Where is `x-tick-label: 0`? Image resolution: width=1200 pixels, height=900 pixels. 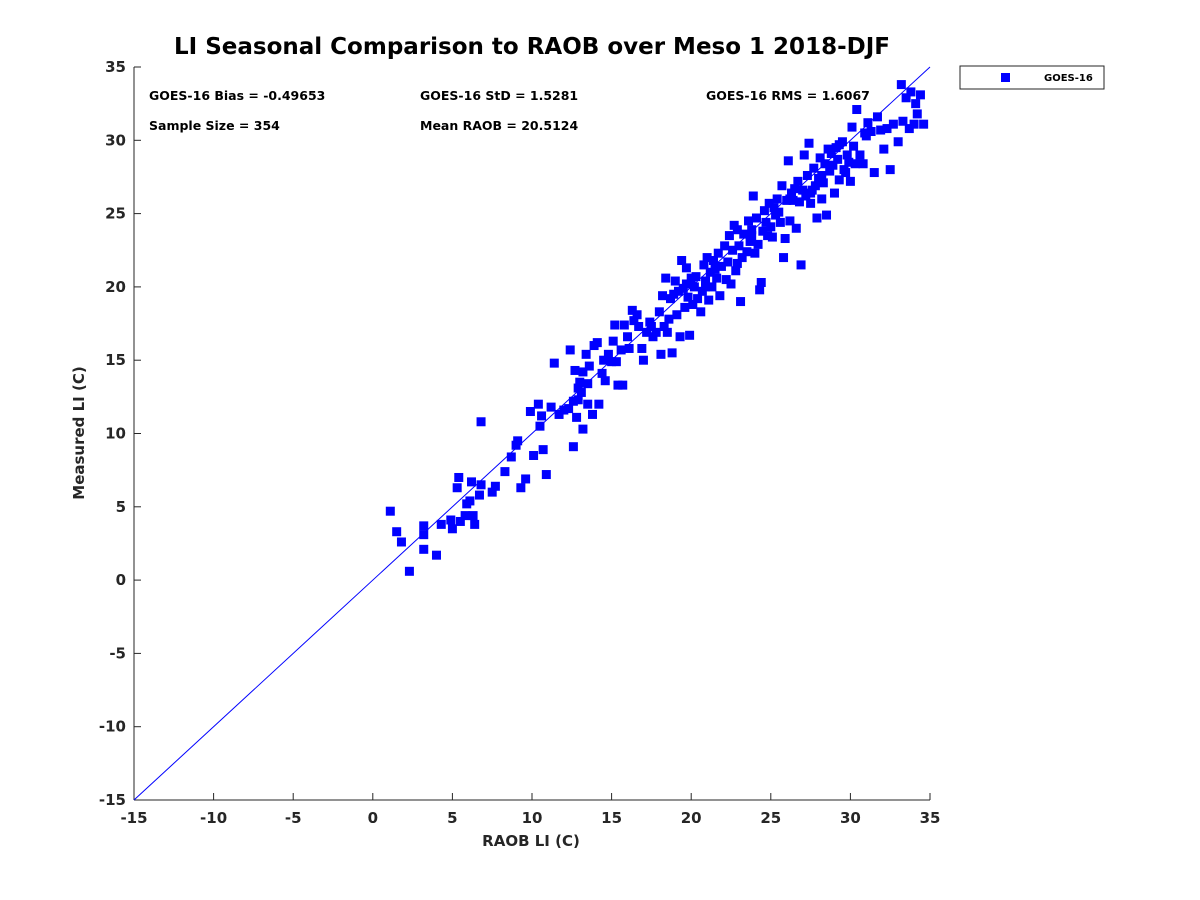 x-tick-label: 0 is located at coordinates (373, 818).